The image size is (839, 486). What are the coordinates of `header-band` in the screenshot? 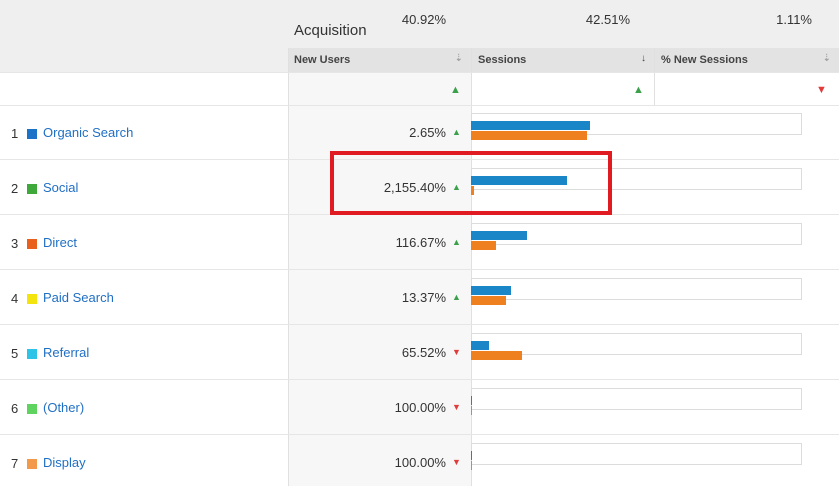 It's located at (419, 24).